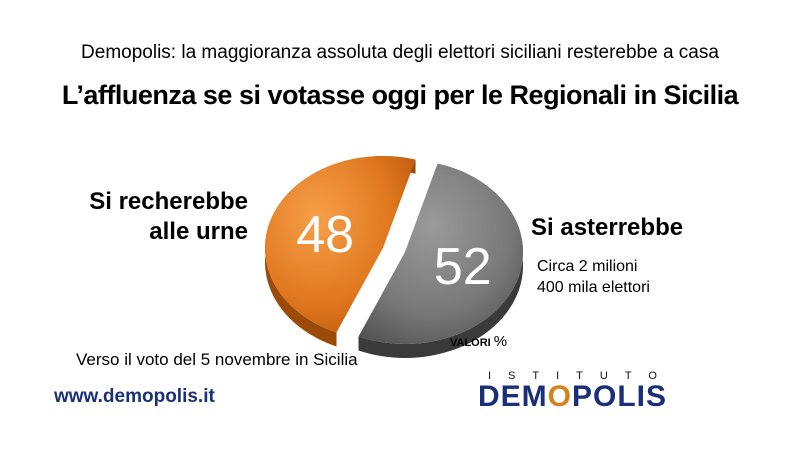 This screenshot has height=459, width=800. I want to click on values-unit-label: VALORI%, so click(478, 341).